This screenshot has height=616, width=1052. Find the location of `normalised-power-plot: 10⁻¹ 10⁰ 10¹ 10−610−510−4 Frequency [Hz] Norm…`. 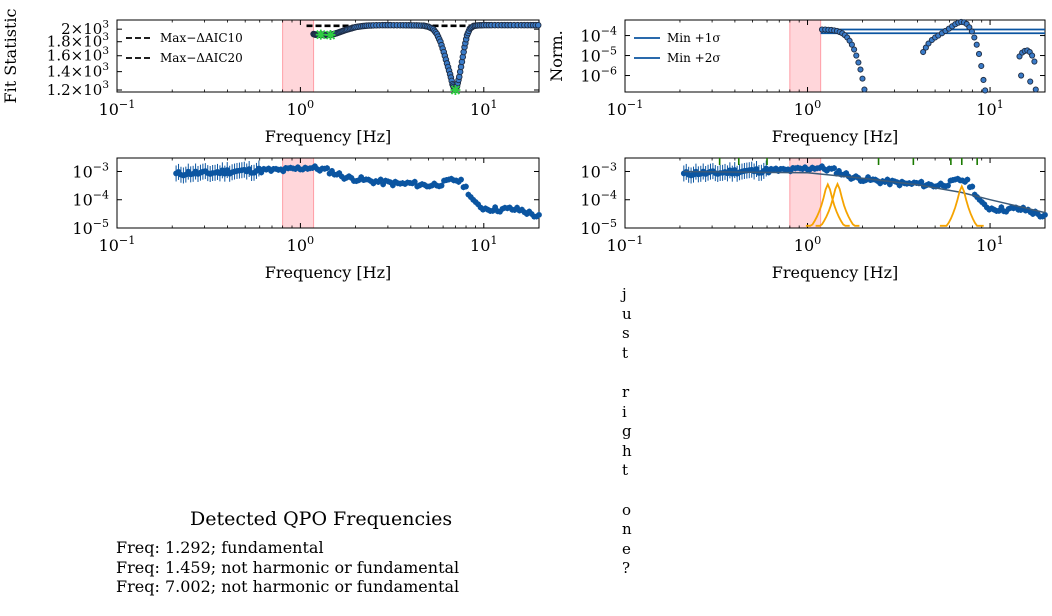

normalised-power-plot: 10⁻¹ 10⁰ 10¹ 10−610−510−4 Frequency [Hz] Norm… is located at coordinates (796, 82).